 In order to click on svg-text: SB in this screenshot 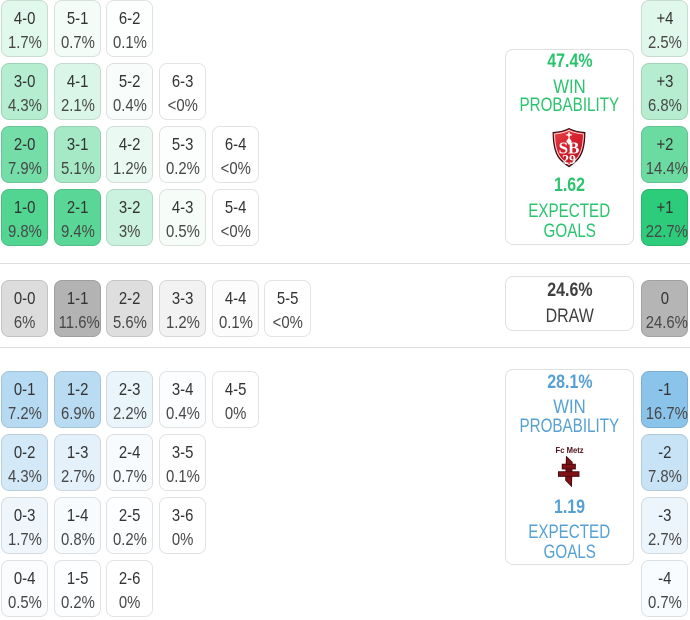, I will do `click(569, 148)`.